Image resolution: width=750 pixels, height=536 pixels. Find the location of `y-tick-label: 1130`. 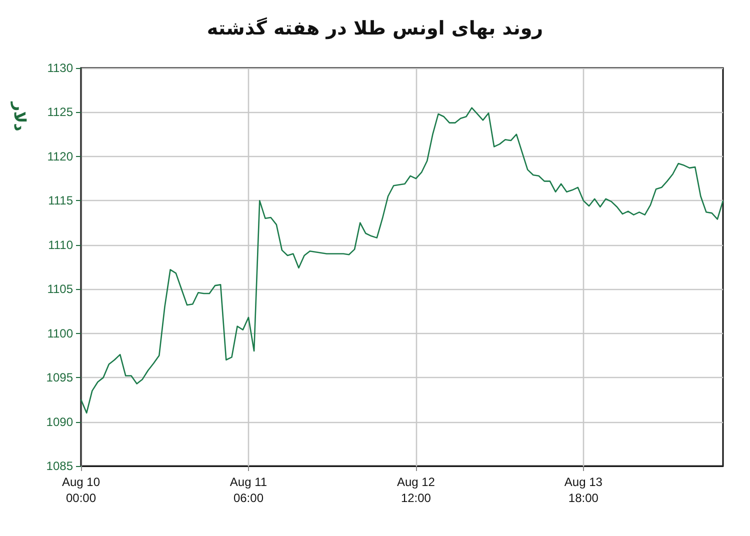

y-tick-label: 1130 is located at coordinates (60, 68).